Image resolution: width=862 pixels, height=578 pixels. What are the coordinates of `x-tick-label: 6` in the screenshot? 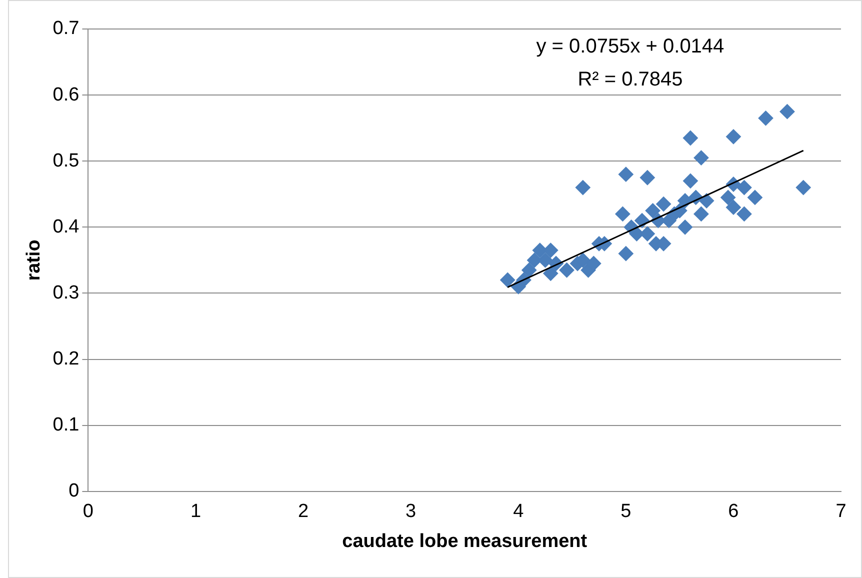 It's located at (733, 511).